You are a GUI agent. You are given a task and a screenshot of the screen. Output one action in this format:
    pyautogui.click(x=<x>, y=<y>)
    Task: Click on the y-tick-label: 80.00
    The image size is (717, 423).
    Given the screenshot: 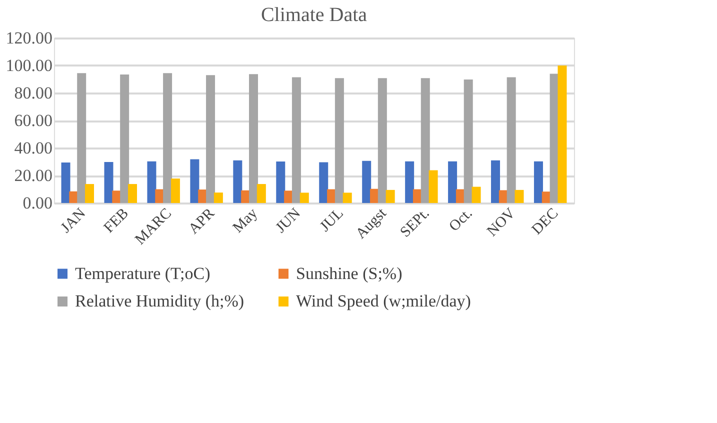 What is the action you would take?
    pyautogui.click(x=33, y=93)
    